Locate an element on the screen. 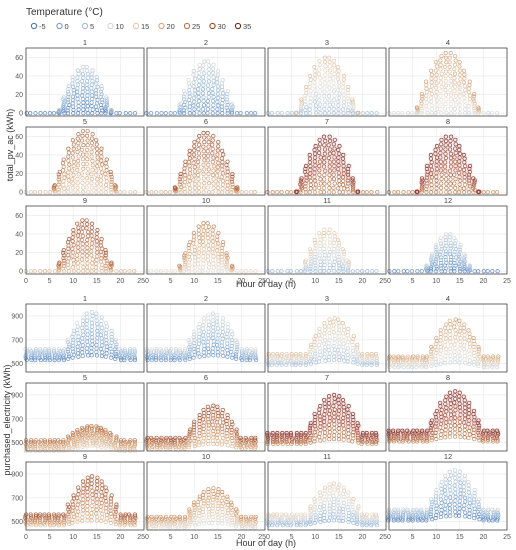 Image resolution: width=516 pixels, height=550 pixels. x-tick-label: 0 is located at coordinates (268, 281).